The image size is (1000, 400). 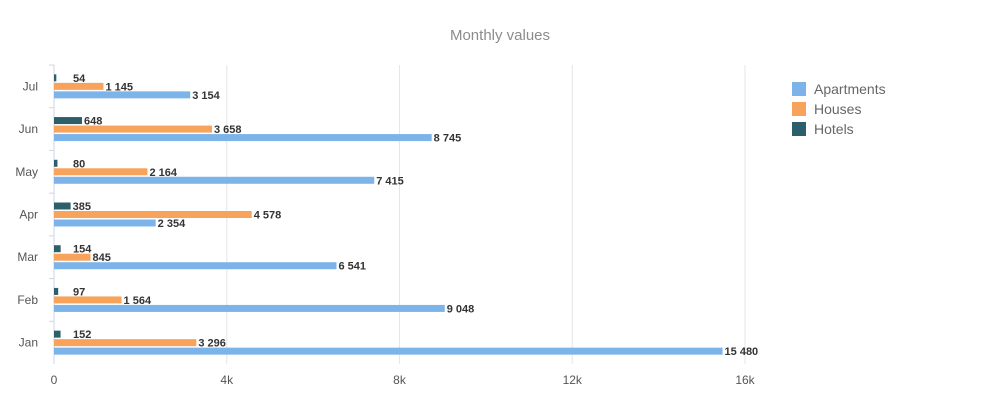 What do you see at coordinates (163, 173) in the screenshot?
I see `data-label: 2 164` at bounding box center [163, 173].